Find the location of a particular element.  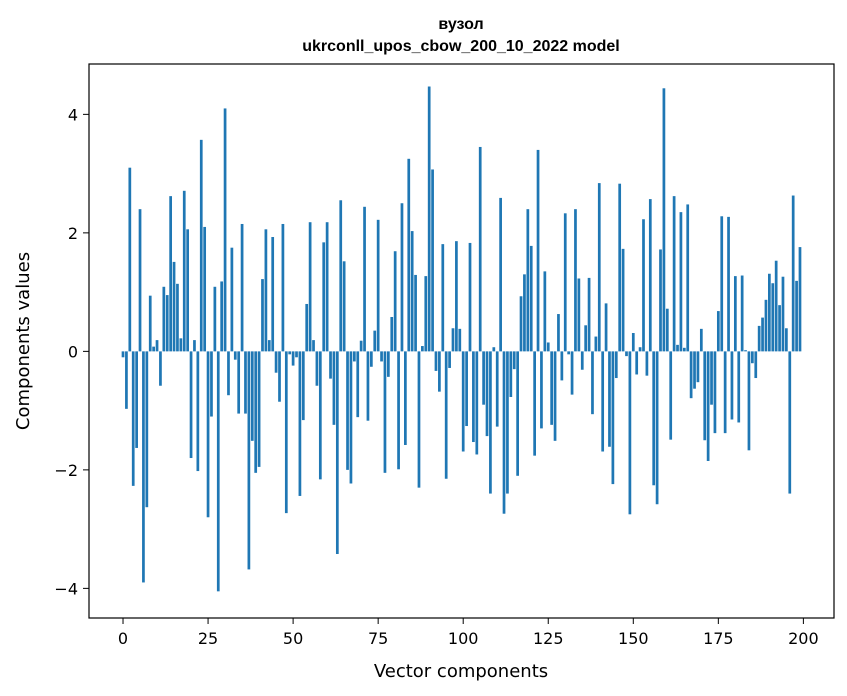

x-tick-label: 25 is located at coordinates (208, 638).